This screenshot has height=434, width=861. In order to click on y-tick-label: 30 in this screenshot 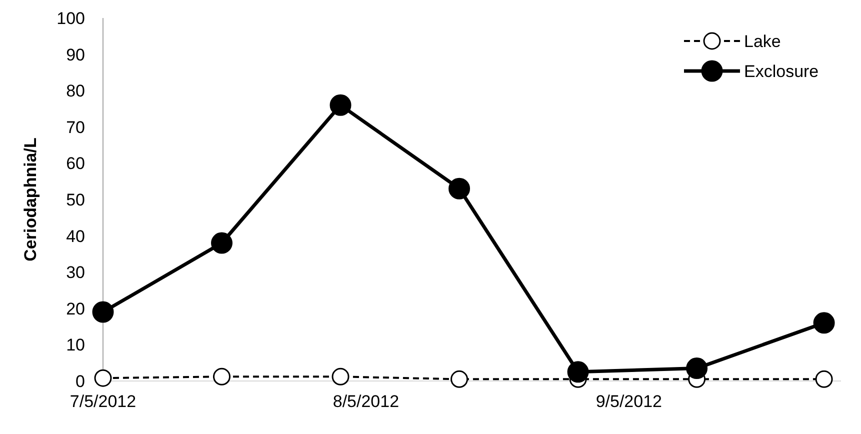, I will do `click(75, 272)`.